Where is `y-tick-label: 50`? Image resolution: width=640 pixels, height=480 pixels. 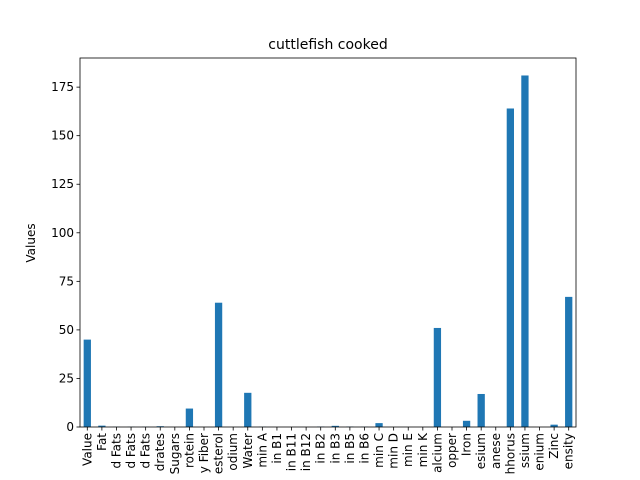 y-tick-label: 50 is located at coordinates (66, 330).